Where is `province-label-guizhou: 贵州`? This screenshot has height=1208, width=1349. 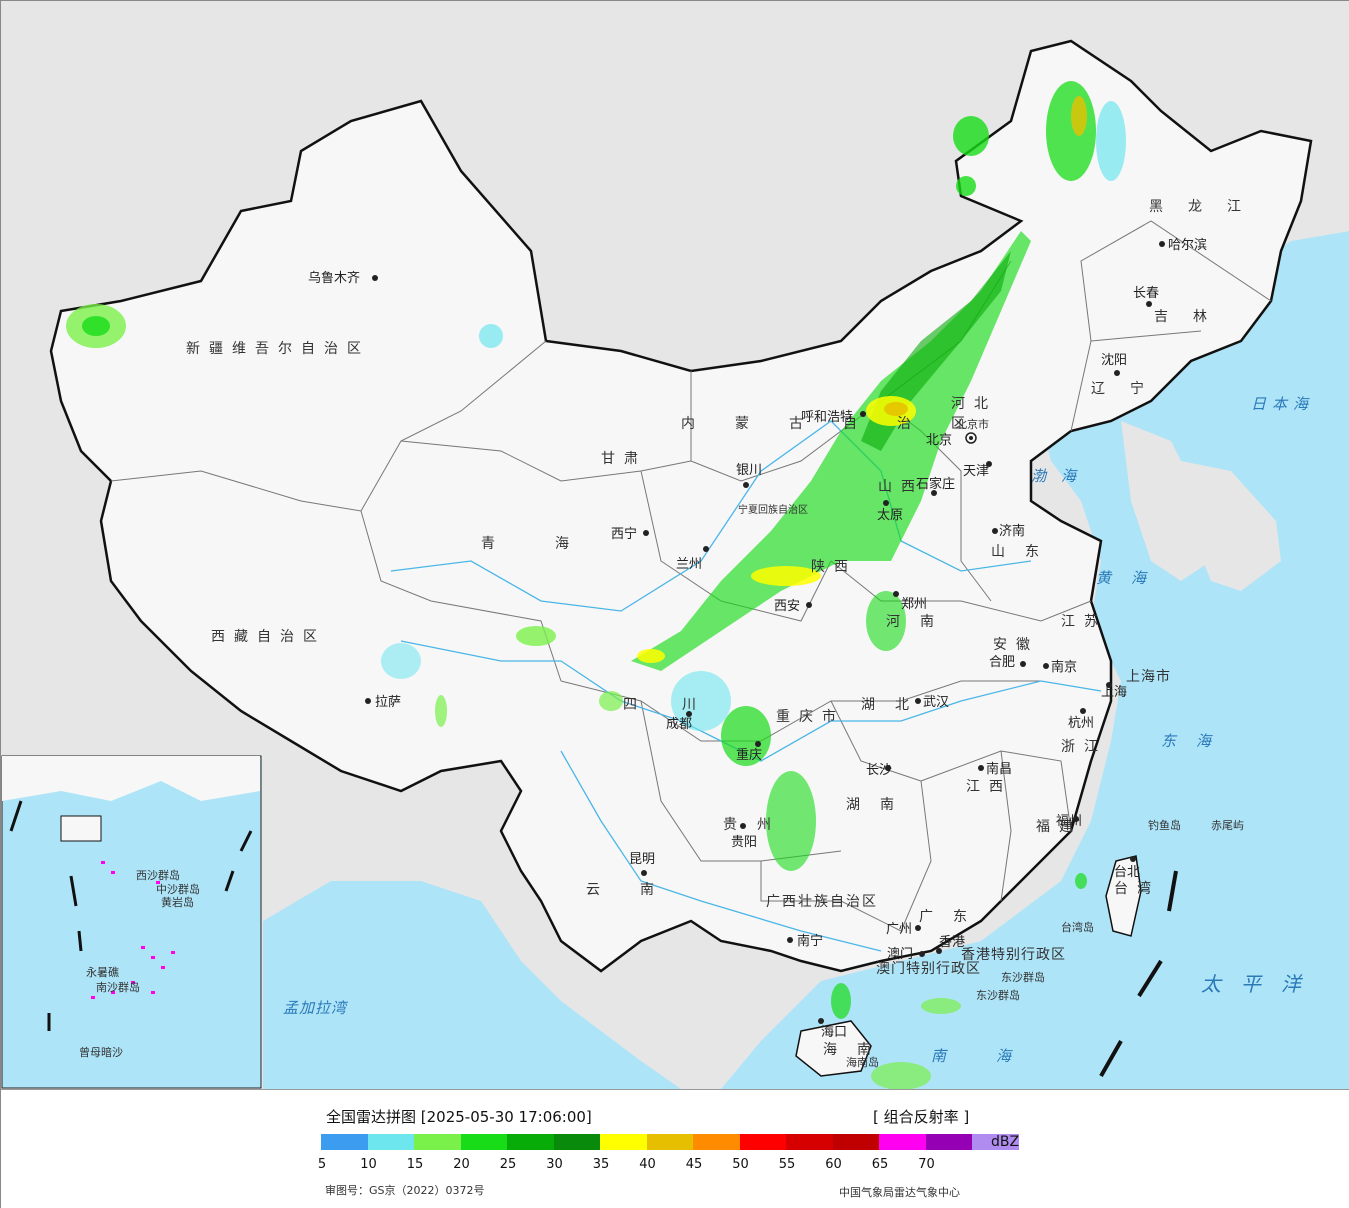
province-label-guizhou: 贵州 is located at coordinates (757, 825).